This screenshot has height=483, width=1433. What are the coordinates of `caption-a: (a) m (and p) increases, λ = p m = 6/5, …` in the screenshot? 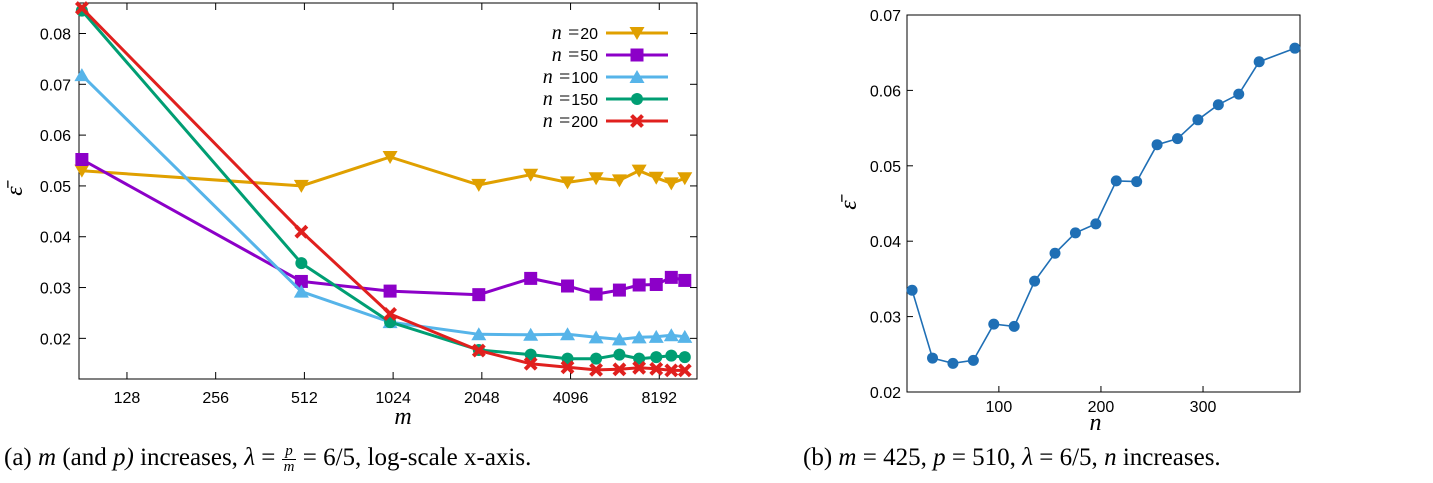 It's located at (267, 459).